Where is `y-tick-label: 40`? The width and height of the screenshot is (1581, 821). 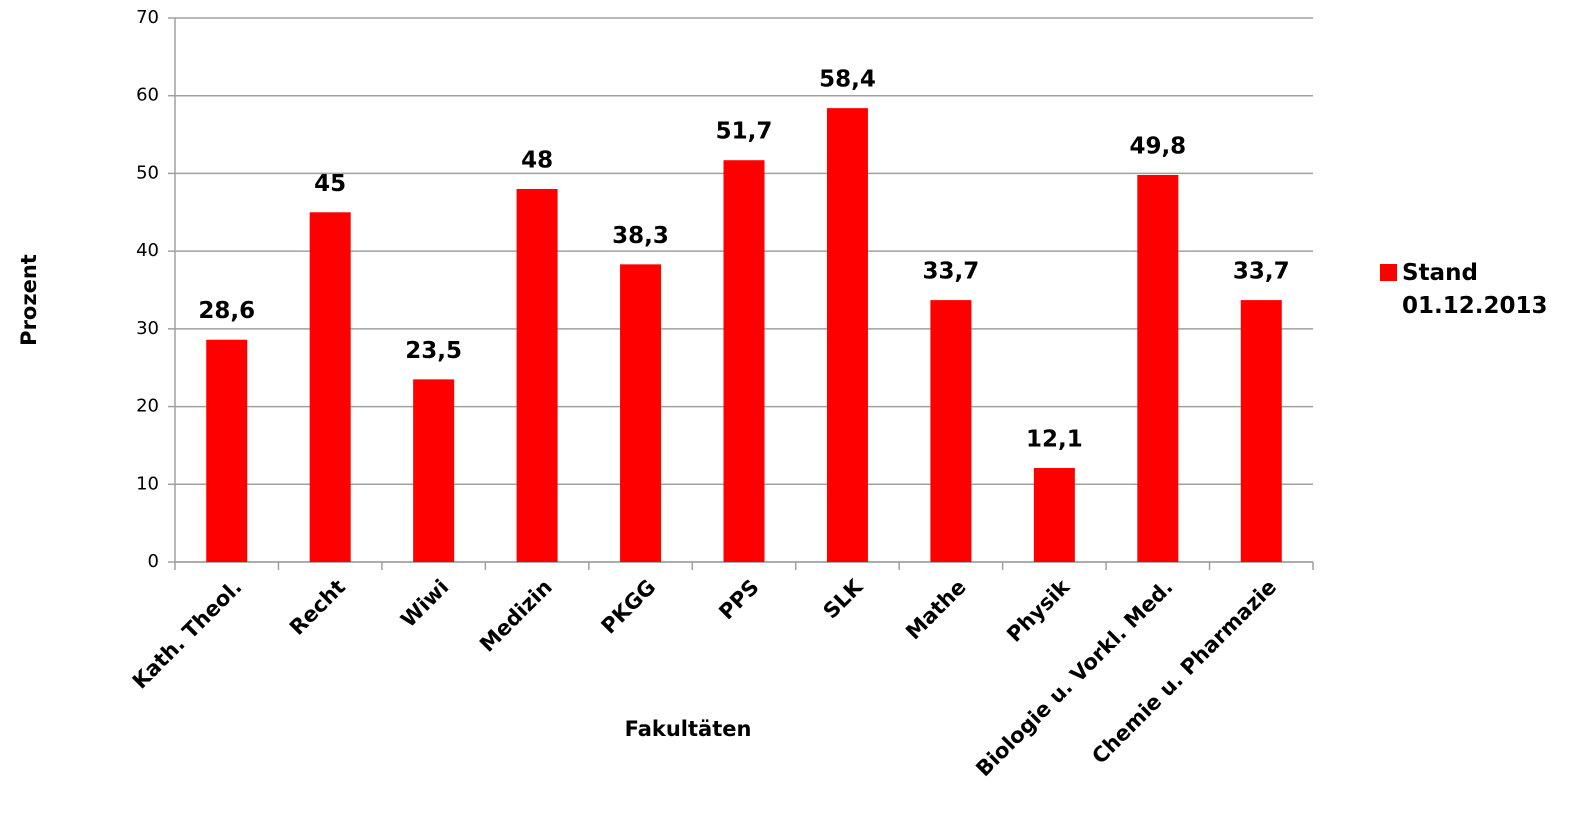
y-tick-label: 40 is located at coordinates (147, 250).